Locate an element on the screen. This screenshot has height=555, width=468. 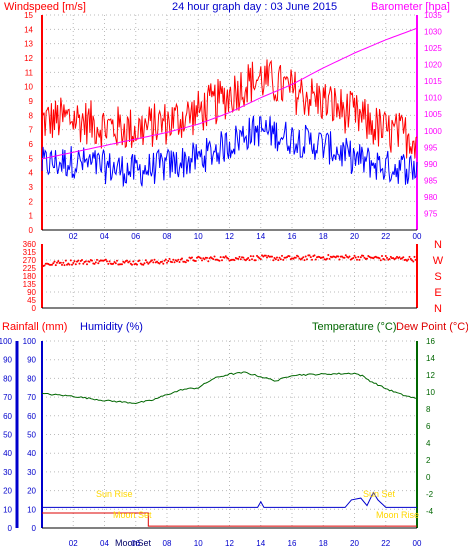
y-tick-label: 2 is located at coordinates (31, 201).